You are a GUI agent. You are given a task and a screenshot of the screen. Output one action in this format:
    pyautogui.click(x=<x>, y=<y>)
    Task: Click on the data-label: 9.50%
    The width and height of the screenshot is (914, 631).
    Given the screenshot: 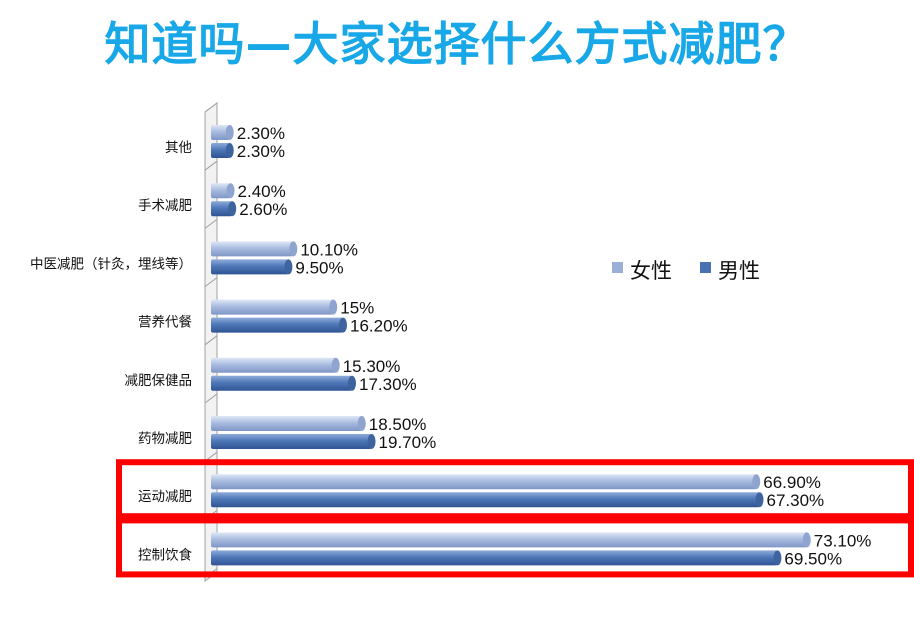 What is the action you would take?
    pyautogui.click(x=319, y=267)
    